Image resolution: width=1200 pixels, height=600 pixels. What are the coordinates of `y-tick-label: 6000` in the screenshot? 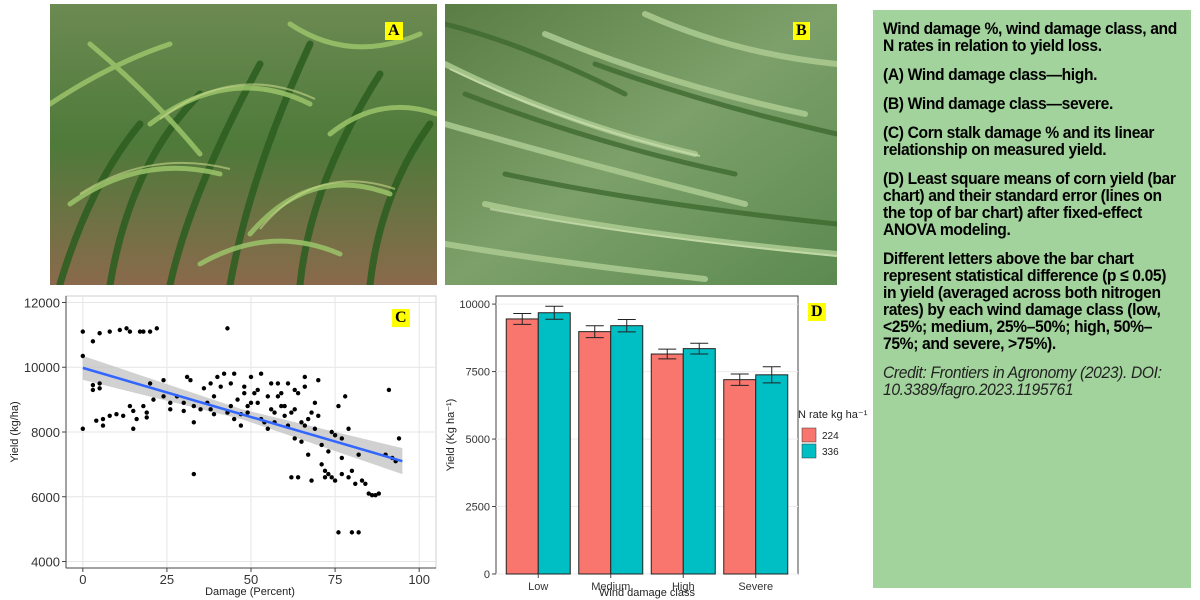 It's located at (45, 497).